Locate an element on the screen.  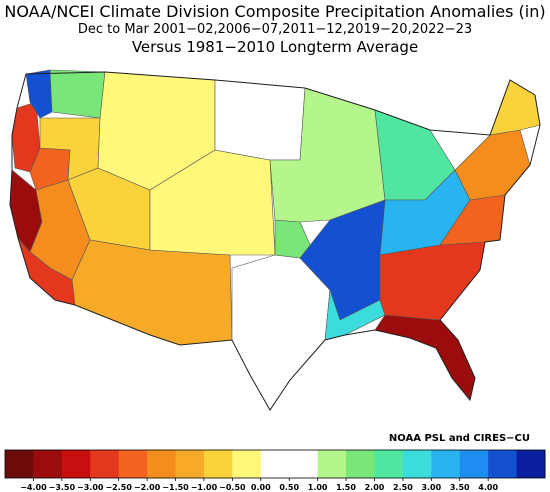
data-credit: NOAA PSL and CIRES−CU is located at coordinates (459, 438).